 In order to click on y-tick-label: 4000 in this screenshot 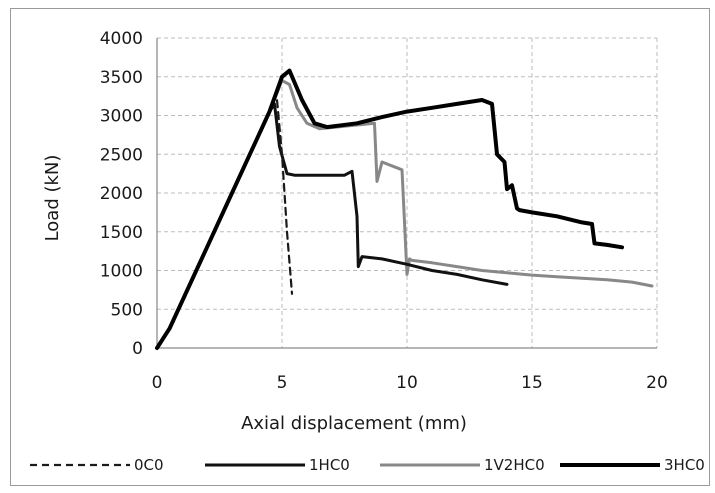, I will do `click(121, 39)`.